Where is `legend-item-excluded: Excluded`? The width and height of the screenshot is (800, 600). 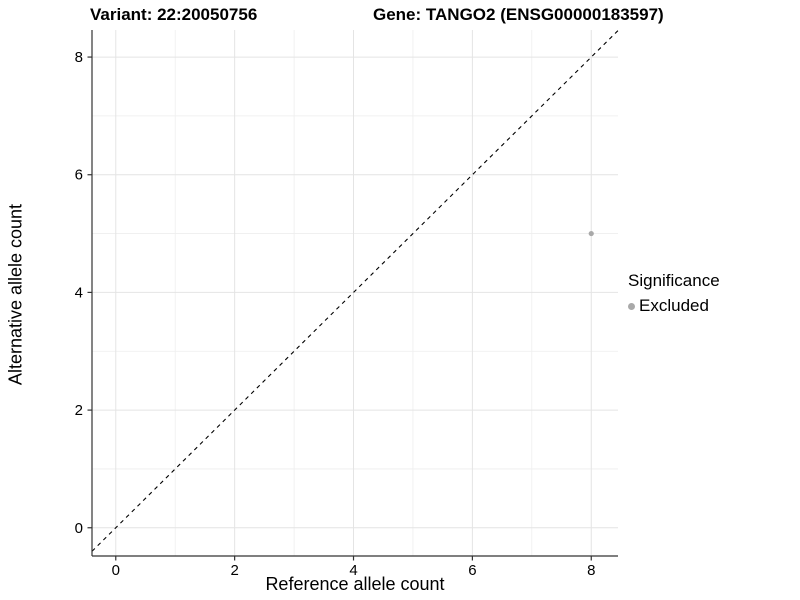
legend-item-excluded: Excluded is located at coordinates (674, 306).